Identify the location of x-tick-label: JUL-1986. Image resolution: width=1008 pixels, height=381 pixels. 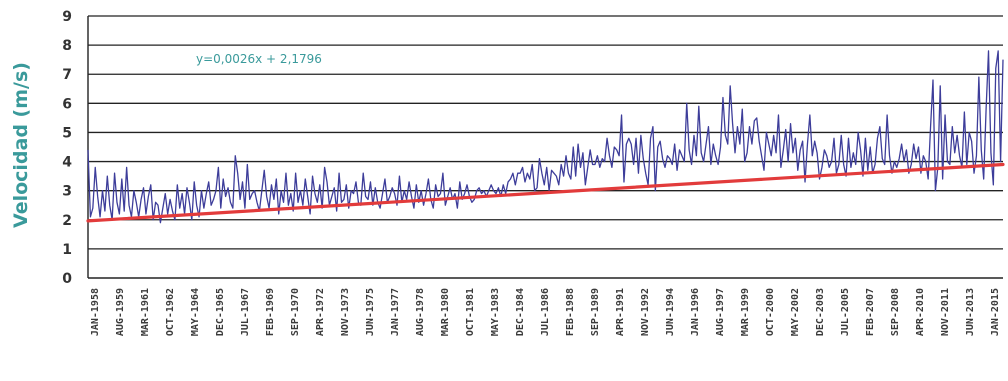
(545, 312).